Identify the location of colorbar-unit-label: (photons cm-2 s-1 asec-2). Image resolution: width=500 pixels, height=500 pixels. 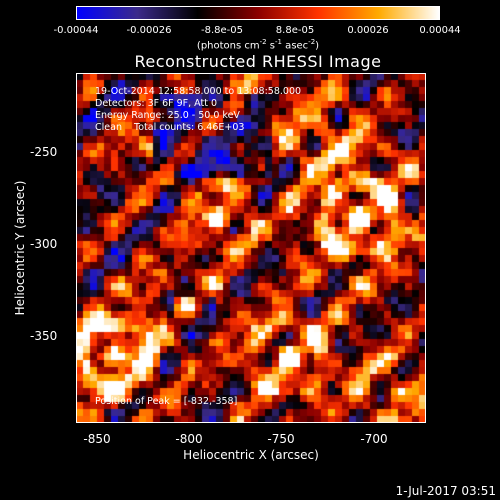
(258, 45).